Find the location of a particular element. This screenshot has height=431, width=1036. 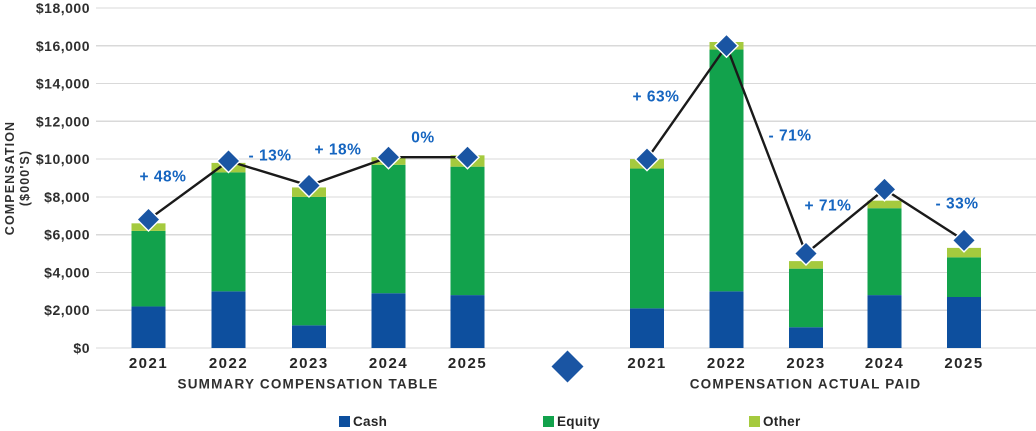

pct-change-label: - 13% is located at coordinates (270, 156).